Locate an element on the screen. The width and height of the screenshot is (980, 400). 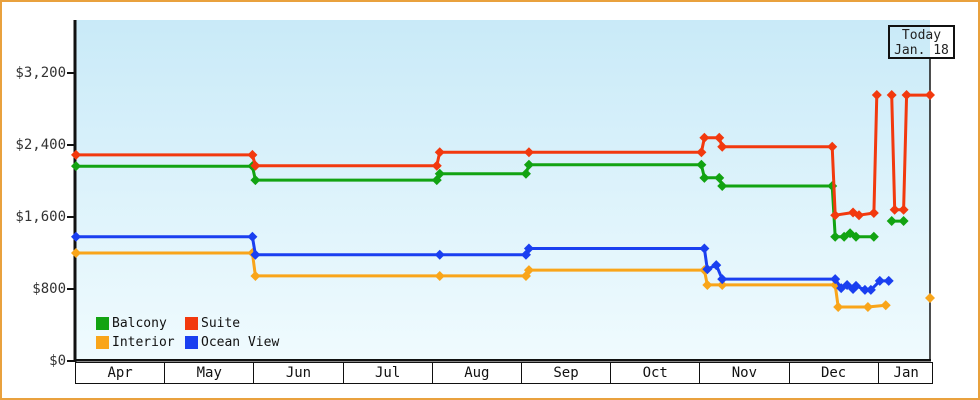
chart-legend: Balcony Suite Interior Ocean View is located at coordinates (187, 333).